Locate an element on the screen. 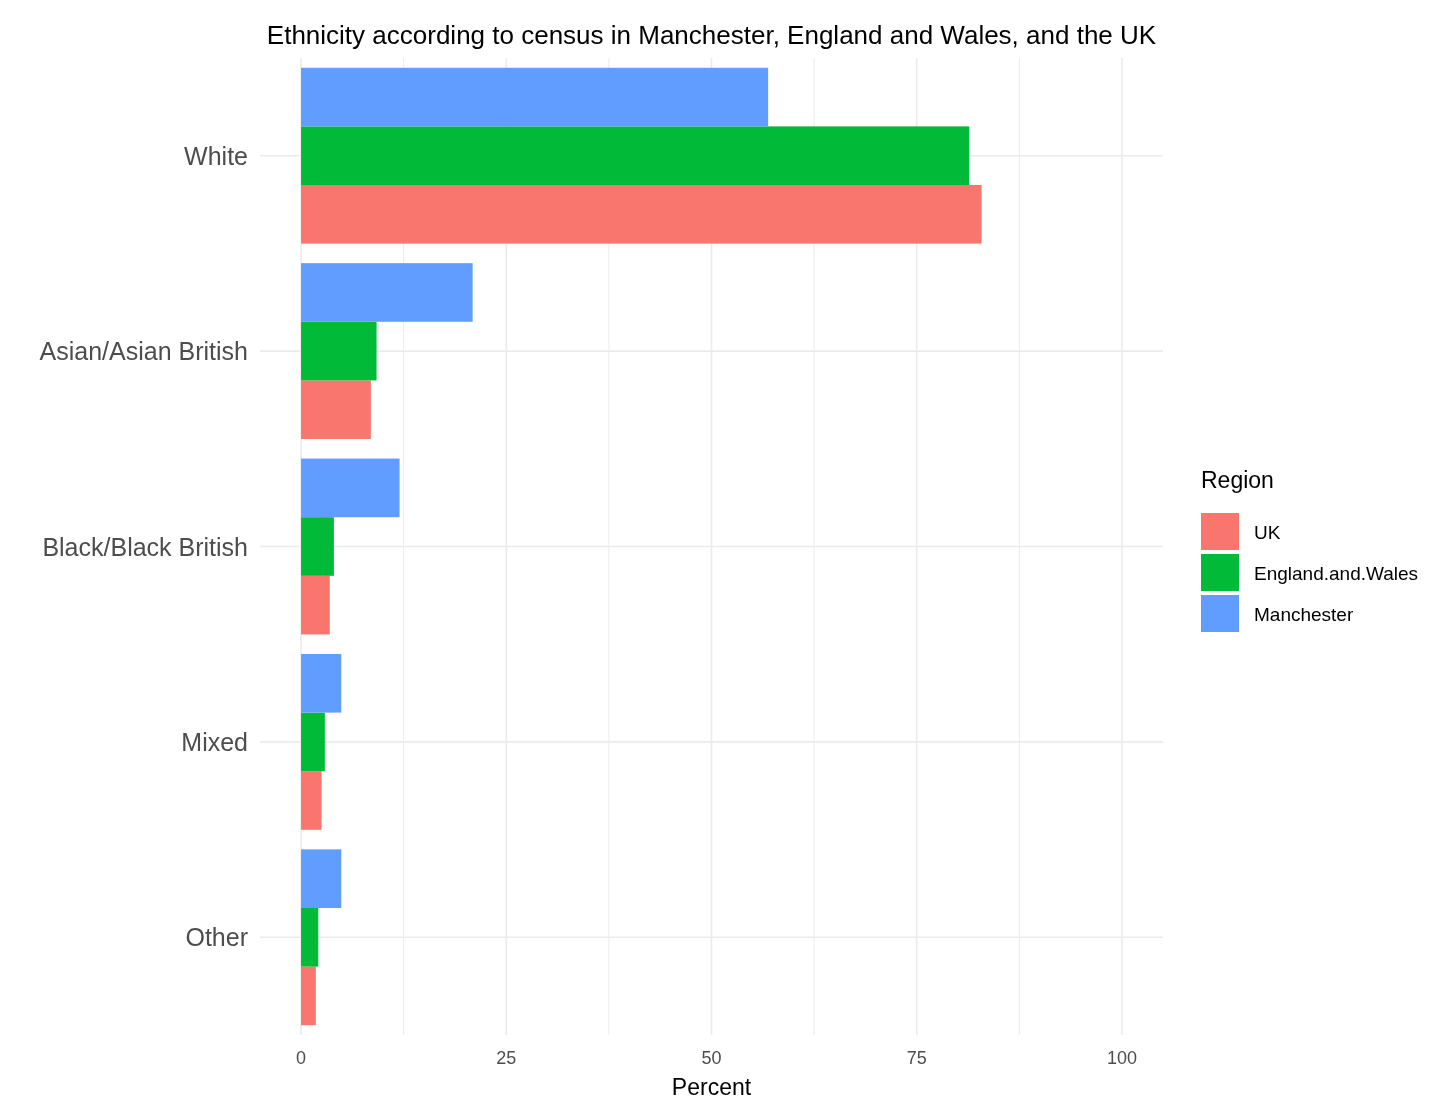 The image size is (1450, 1099). y-tick-label: Mixed is located at coordinates (214, 741).